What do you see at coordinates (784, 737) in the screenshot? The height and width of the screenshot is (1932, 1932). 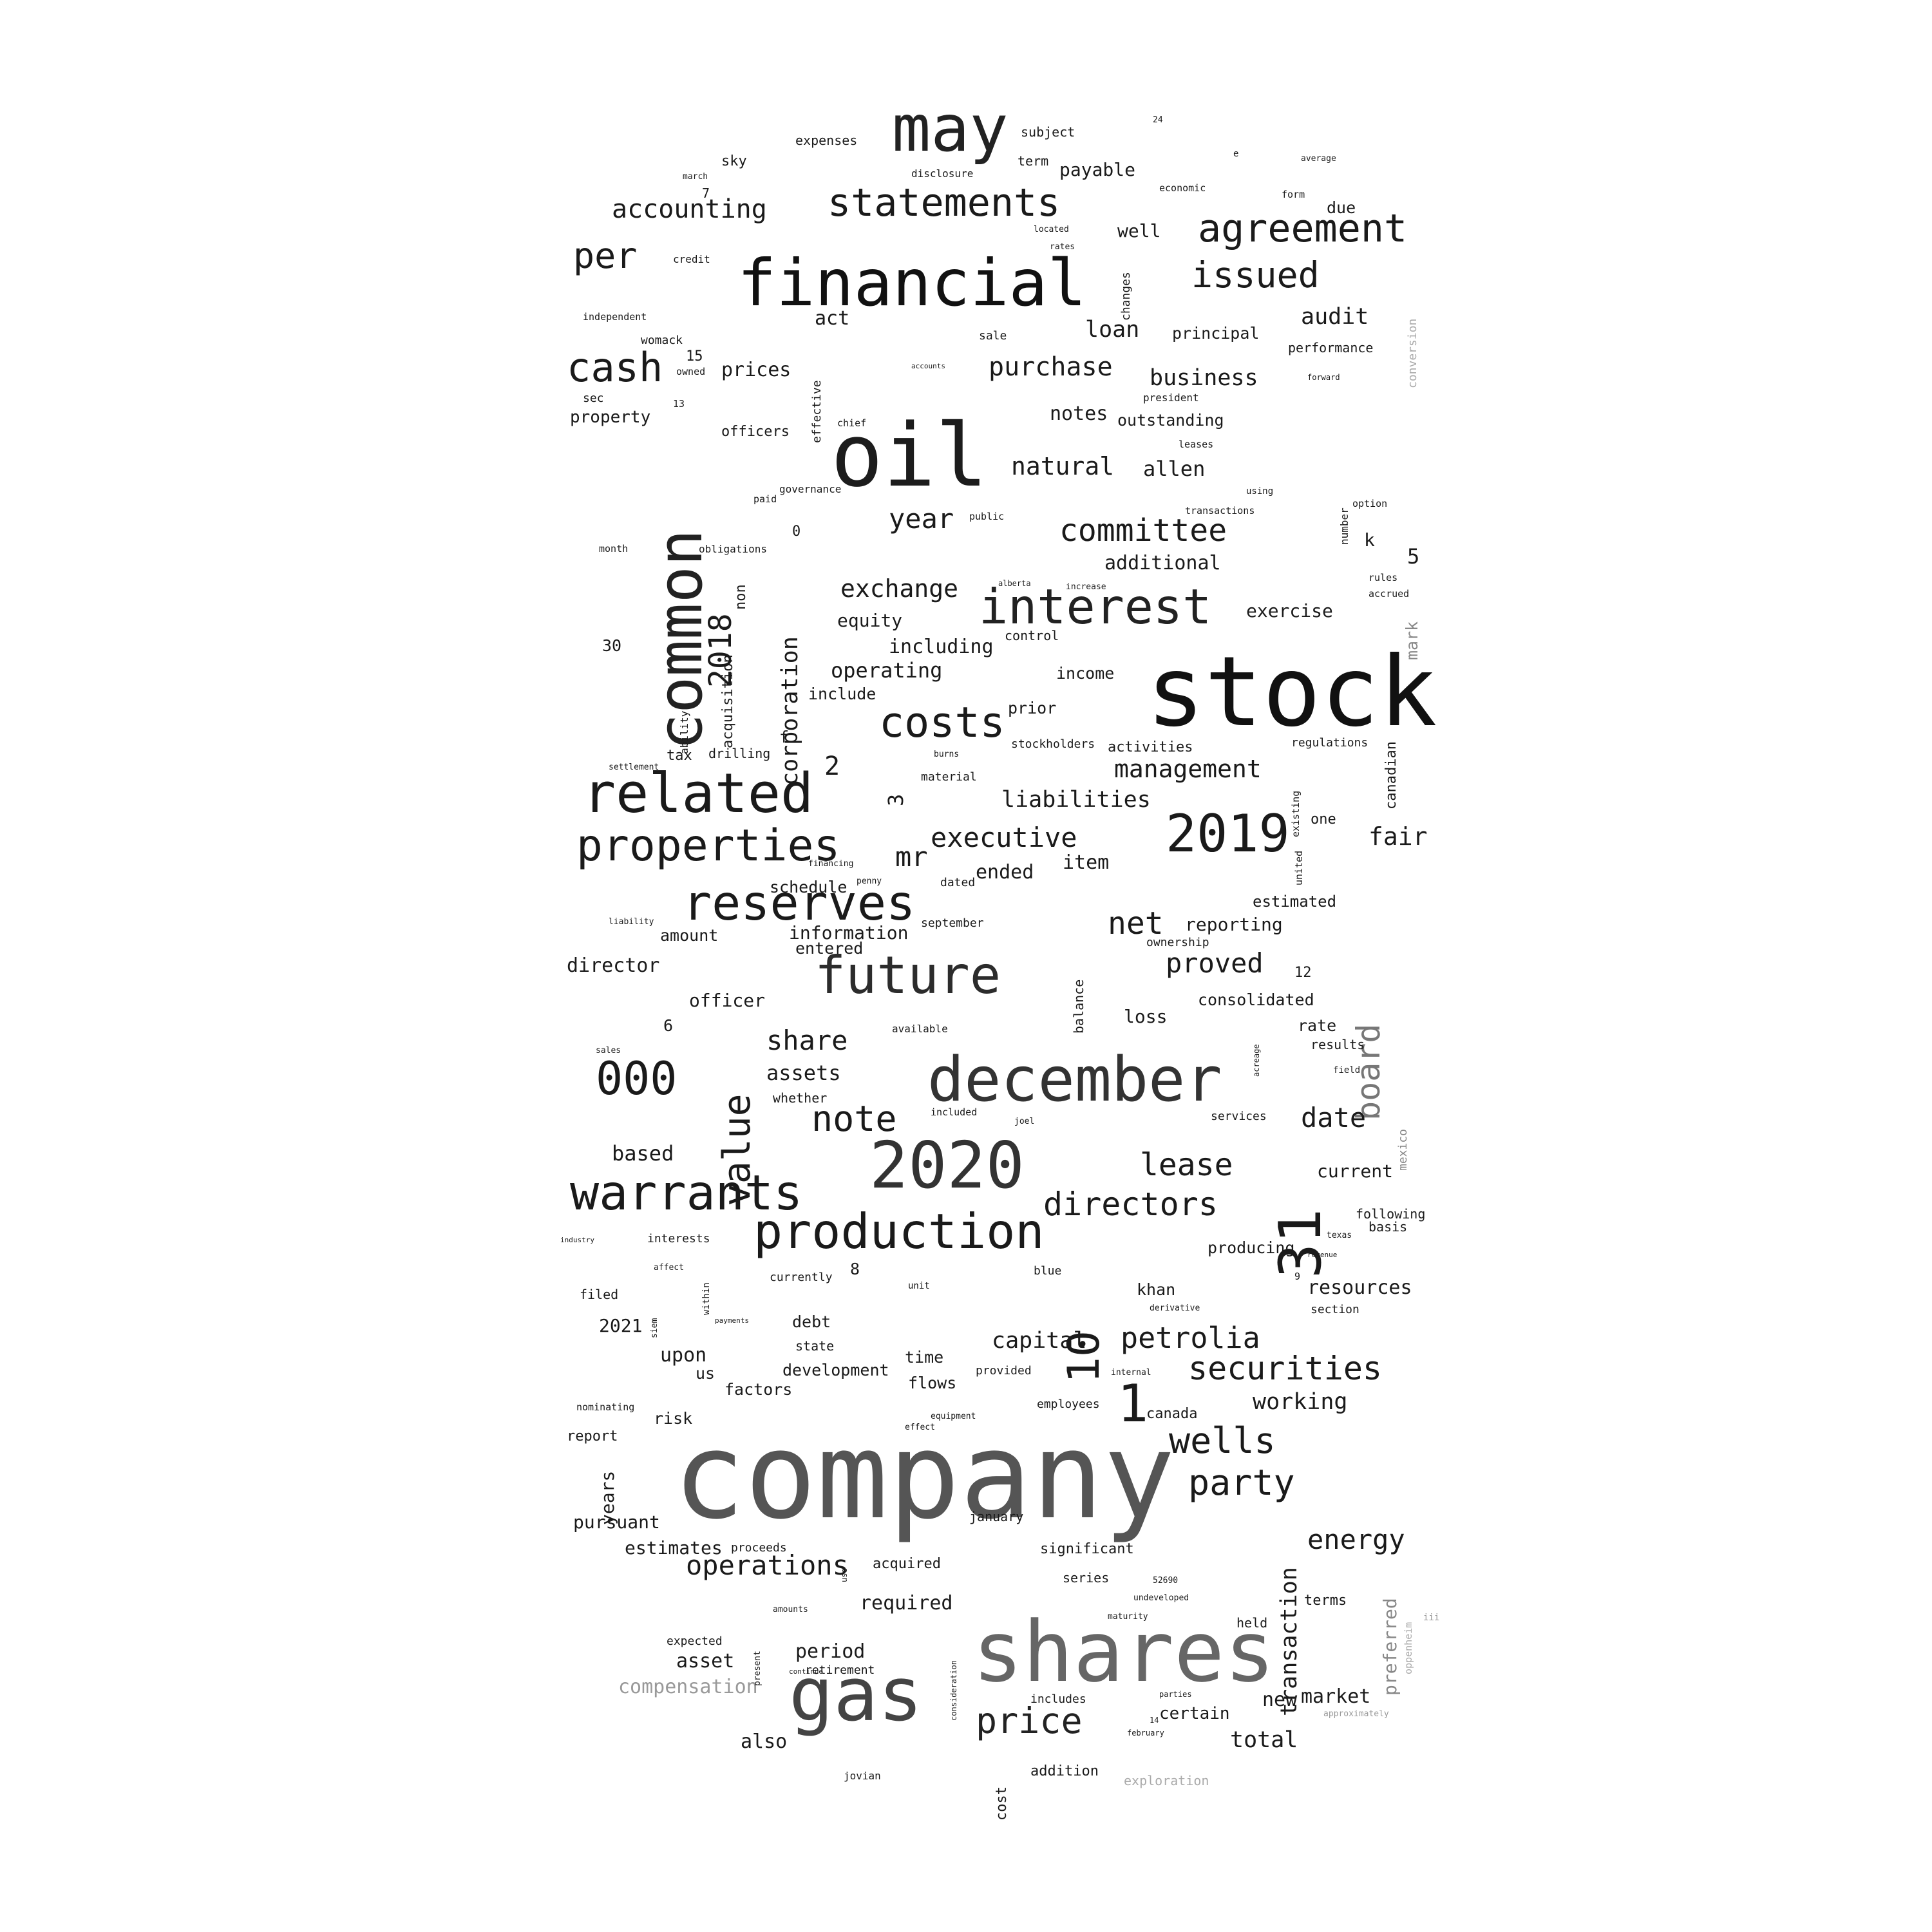 I see `word-f: f` at bounding box center [784, 737].